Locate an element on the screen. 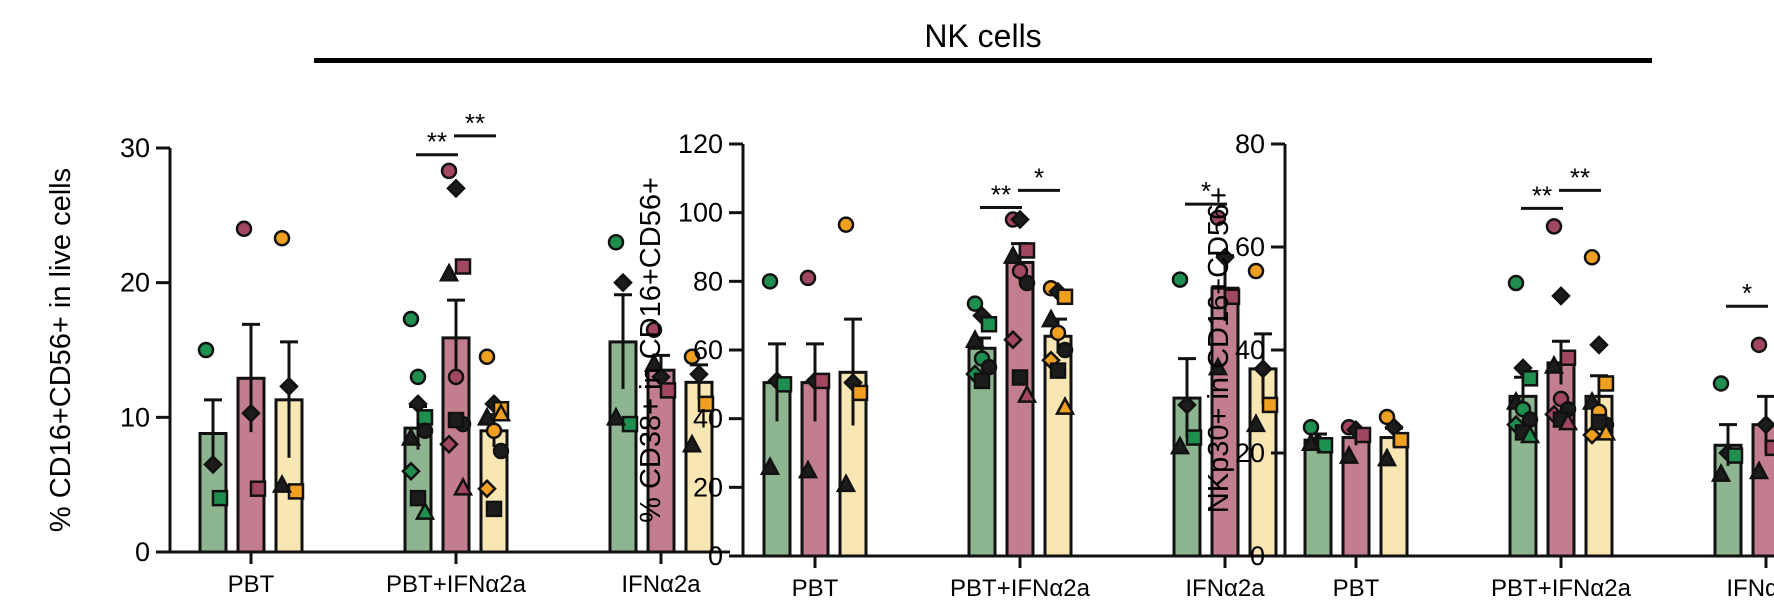 Image resolution: width=1774 pixels, height=616 pixels. y-axis-title: % CD16+CD56+ in live cells is located at coordinates (61, 350).